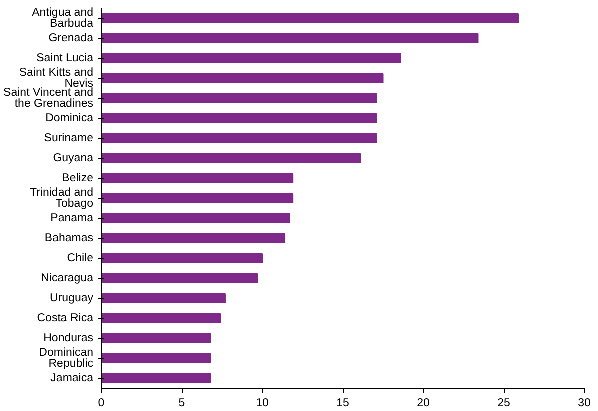 Image resolution: width=598 pixels, height=411 pixels. What do you see at coordinates (584, 404) in the screenshot?
I see `x-tick-label: 30` at bounding box center [584, 404].